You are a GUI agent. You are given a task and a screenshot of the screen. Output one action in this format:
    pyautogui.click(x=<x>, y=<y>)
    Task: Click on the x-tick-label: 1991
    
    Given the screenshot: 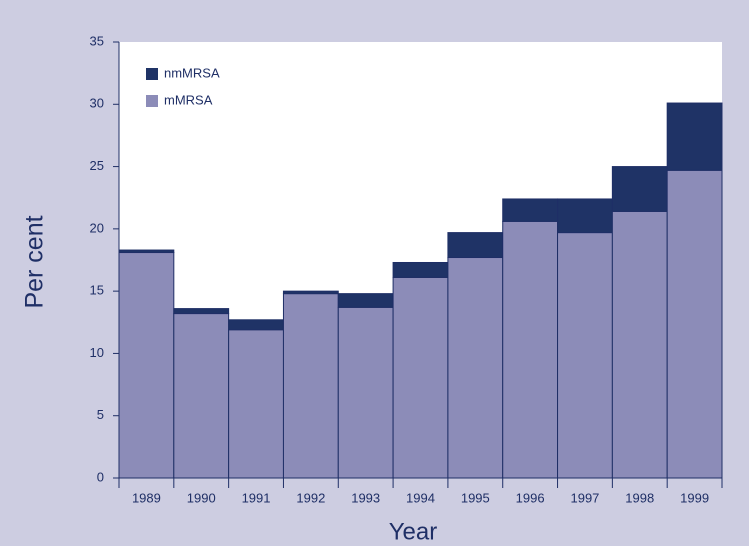 What is the action you would take?
    pyautogui.click(x=256, y=497)
    